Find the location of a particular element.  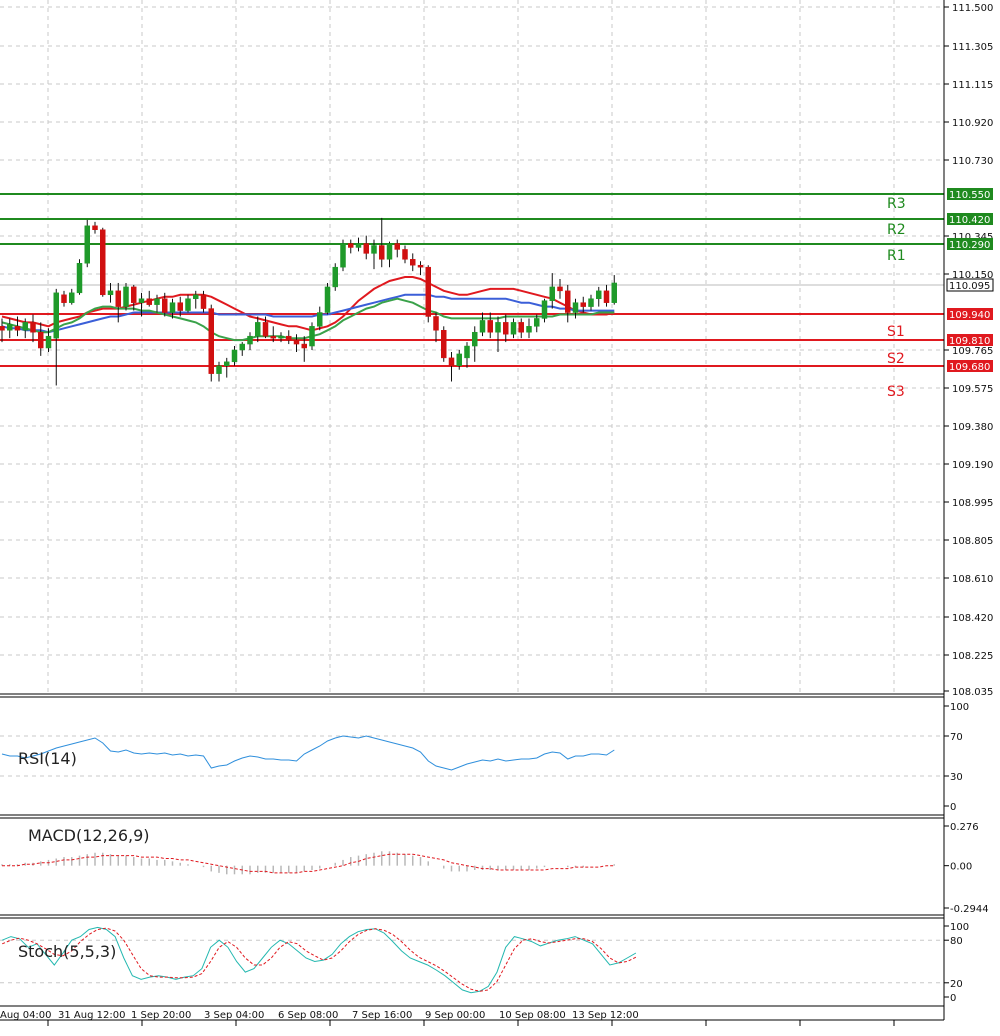

rsi-panel: 100 70 30 0 RSI(14) is located at coordinates (484, 756).